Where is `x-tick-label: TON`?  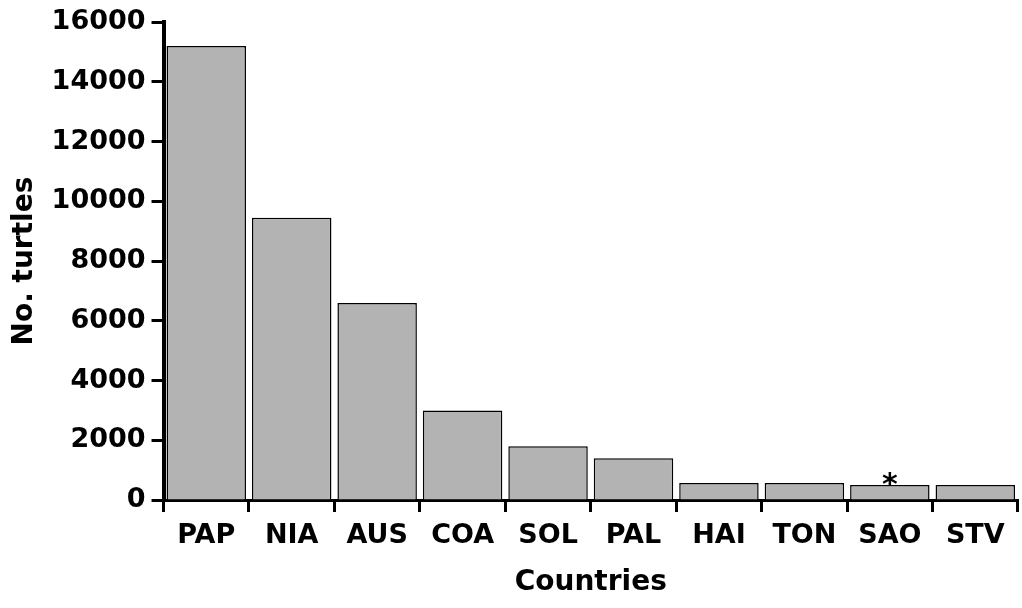 x-tick-label: TON is located at coordinates (804, 534).